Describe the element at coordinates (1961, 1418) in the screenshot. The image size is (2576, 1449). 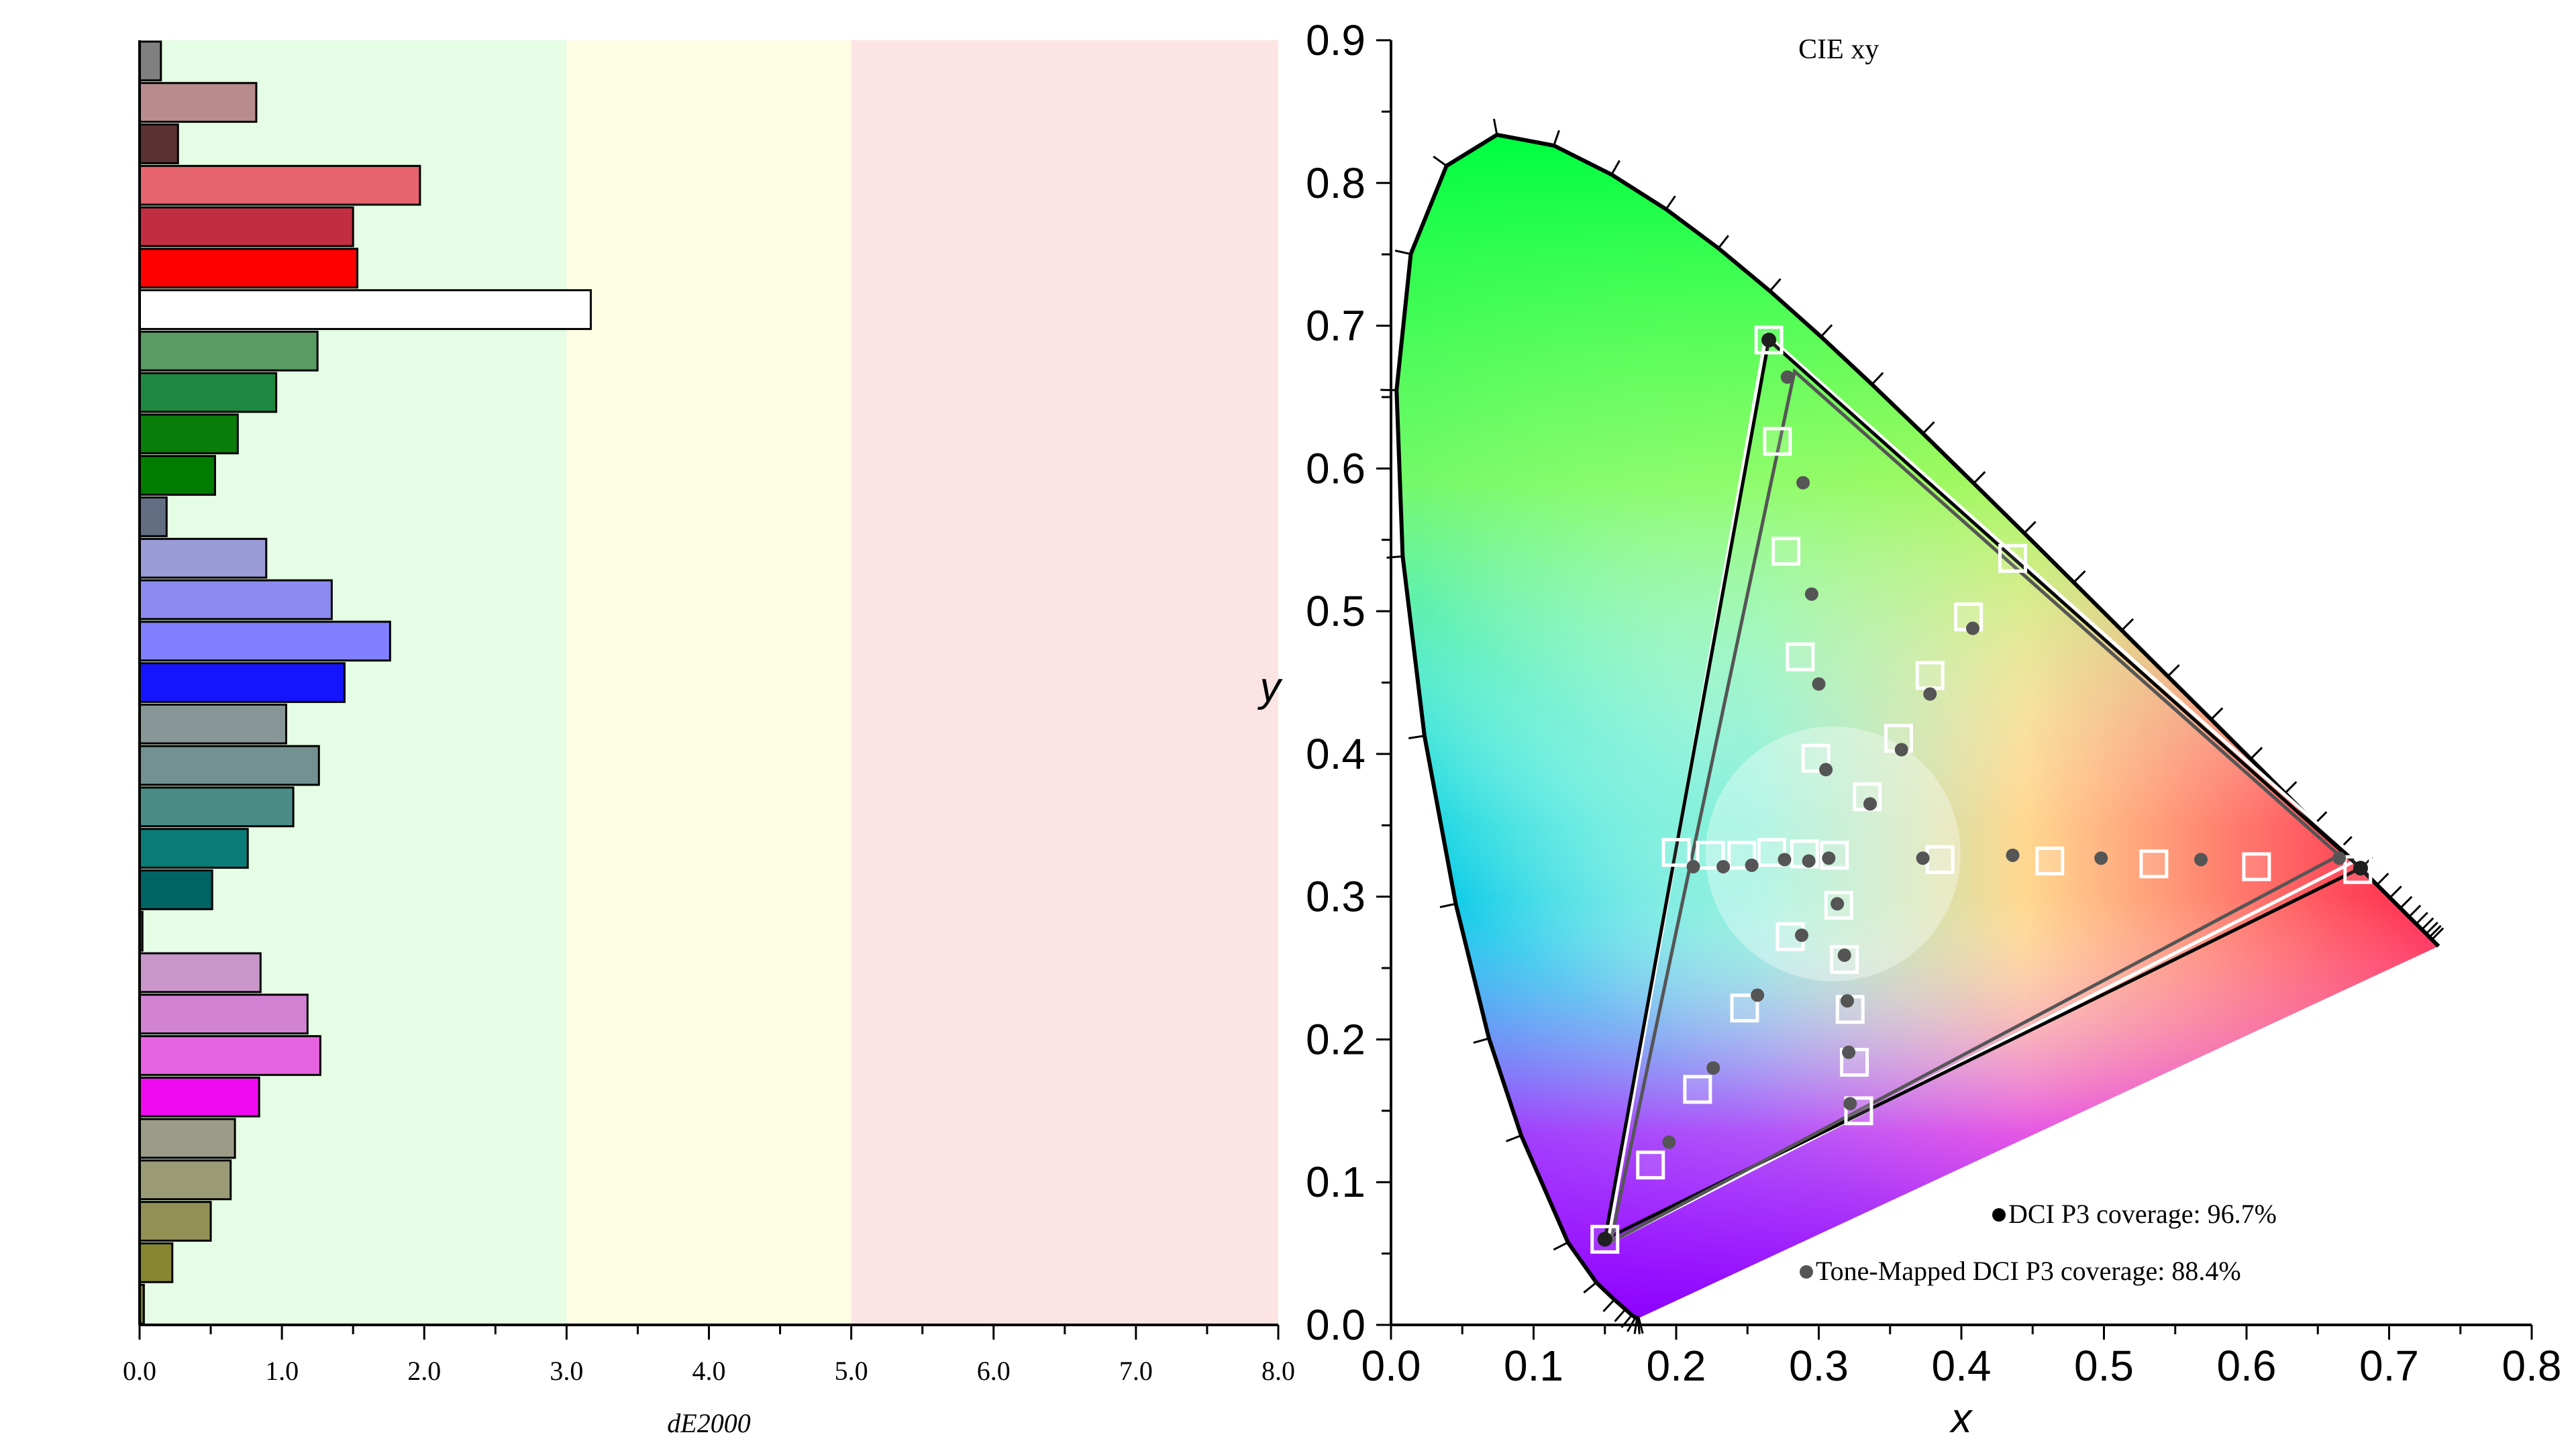
I see `x-axis-label: x` at that location.